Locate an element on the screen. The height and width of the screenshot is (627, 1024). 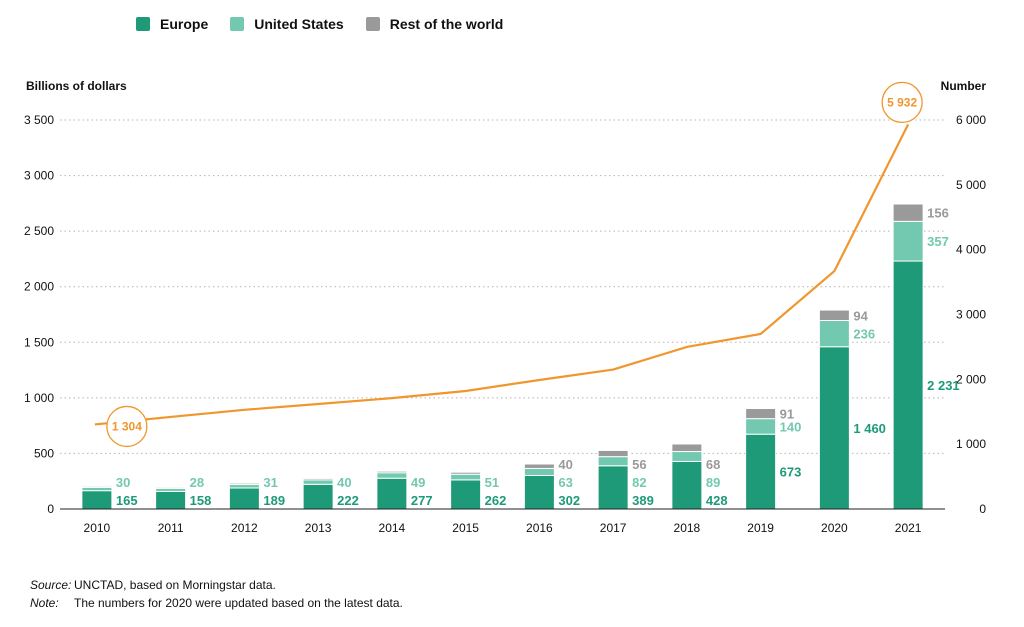
x-tick-label: 2014 is located at coordinates (392, 528).